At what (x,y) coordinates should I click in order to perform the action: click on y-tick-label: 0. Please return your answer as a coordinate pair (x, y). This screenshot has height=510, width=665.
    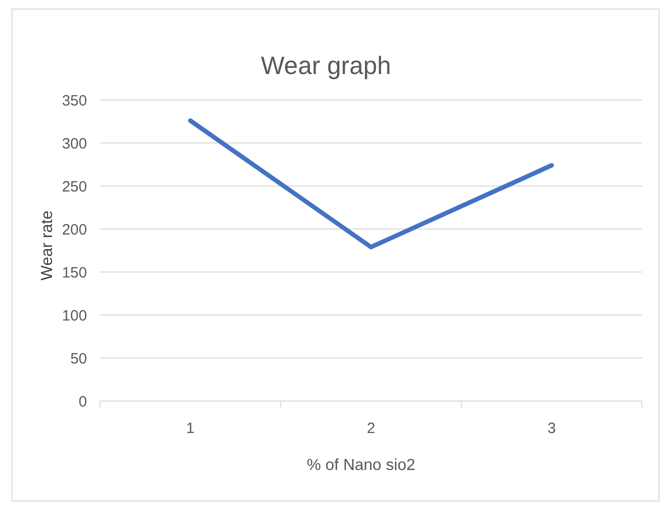
    Looking at the image, I should click on (82, 401).